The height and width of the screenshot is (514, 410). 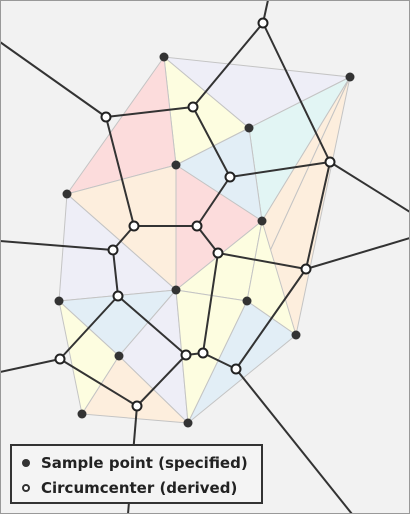 What do you see at coordinates (26, 488) in the screenshot?
I see `hollow-circle-icon` at bounding box center [26, 488].